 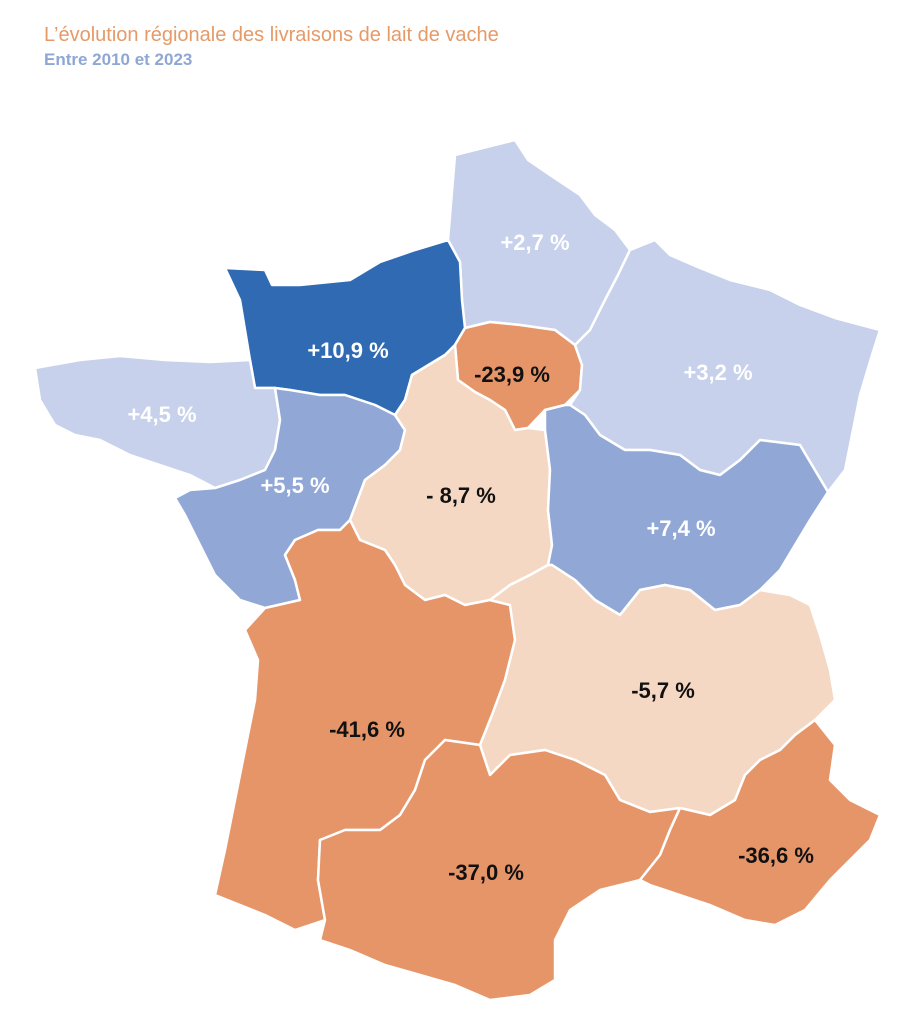 I want to click on region-provence-alpes-cote-dazur, so click(x=760, y=822).